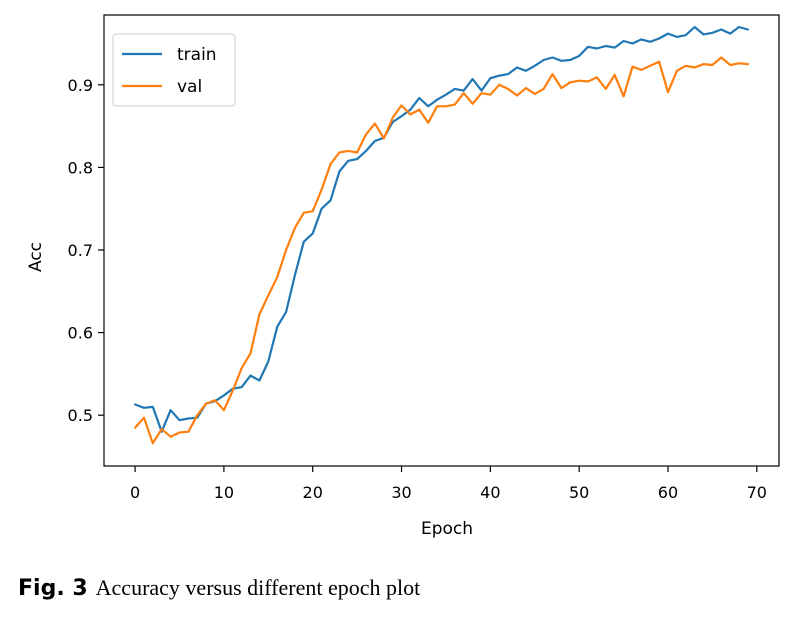 The width and height of the screenshot is (798, 621). What do you see at coordinates (447, 529) in the screenshot?
I see `x-axis-label: Epoch` at bounding box center [447, 529].